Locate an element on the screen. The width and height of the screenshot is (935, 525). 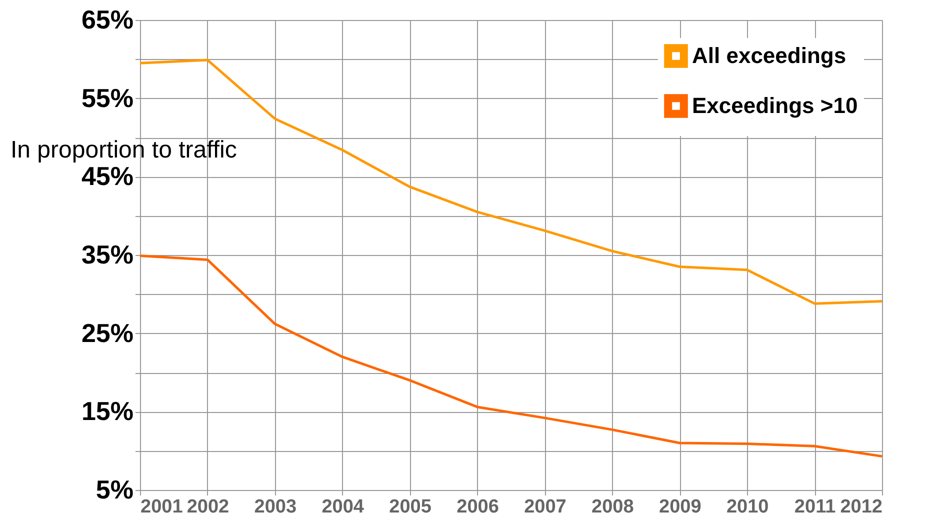
y-tick-label: 25% is located at coordinates (107, 333).